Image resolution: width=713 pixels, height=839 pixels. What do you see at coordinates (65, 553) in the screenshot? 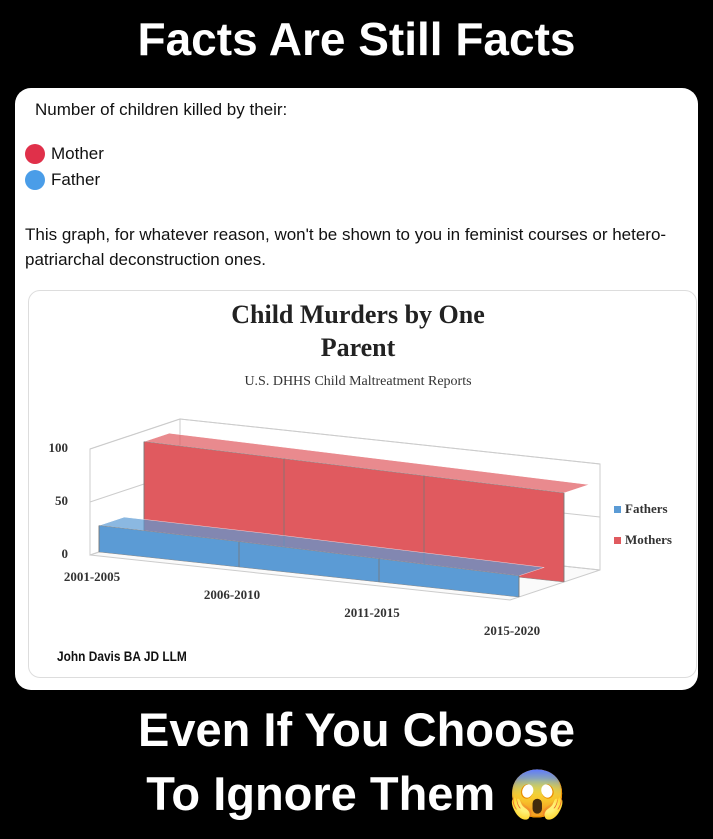
I see `y-tick-label: 0` at bounding box center [65, 553].